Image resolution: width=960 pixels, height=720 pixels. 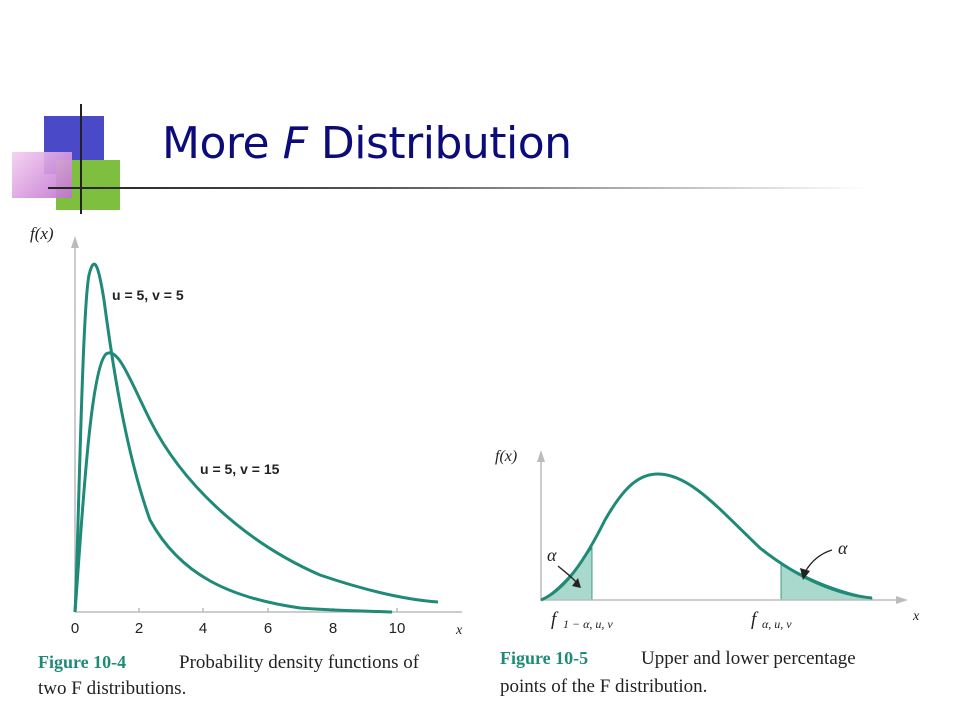 What do you see at coordinates (268, 628) in the screenshot?
I see `left-x-tick: 6` at bounding box center [268, 628].